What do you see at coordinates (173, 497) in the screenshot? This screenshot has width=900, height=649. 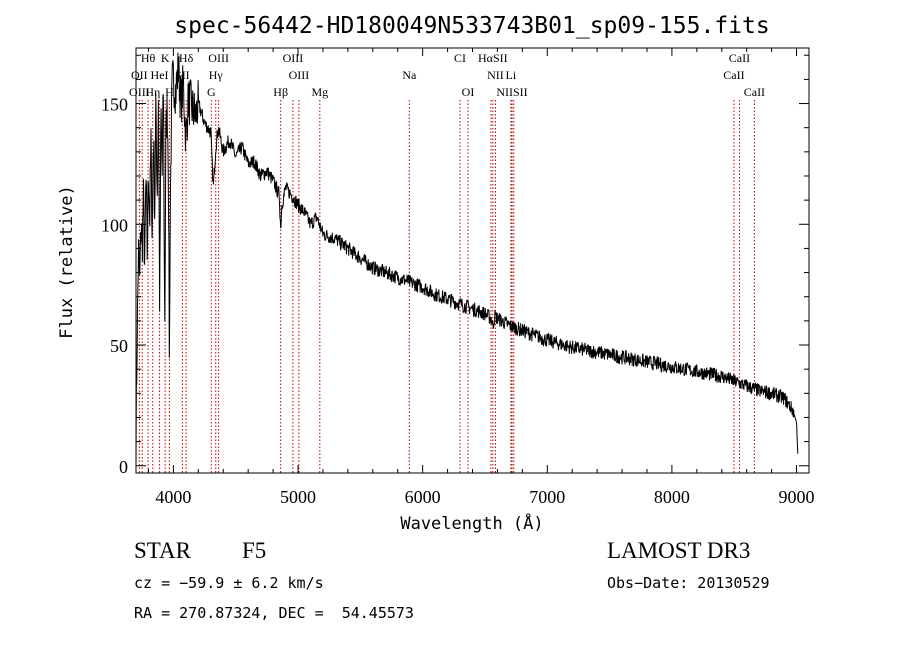 I see `x-tick-label: 4000` at bounding box center [173, 497].